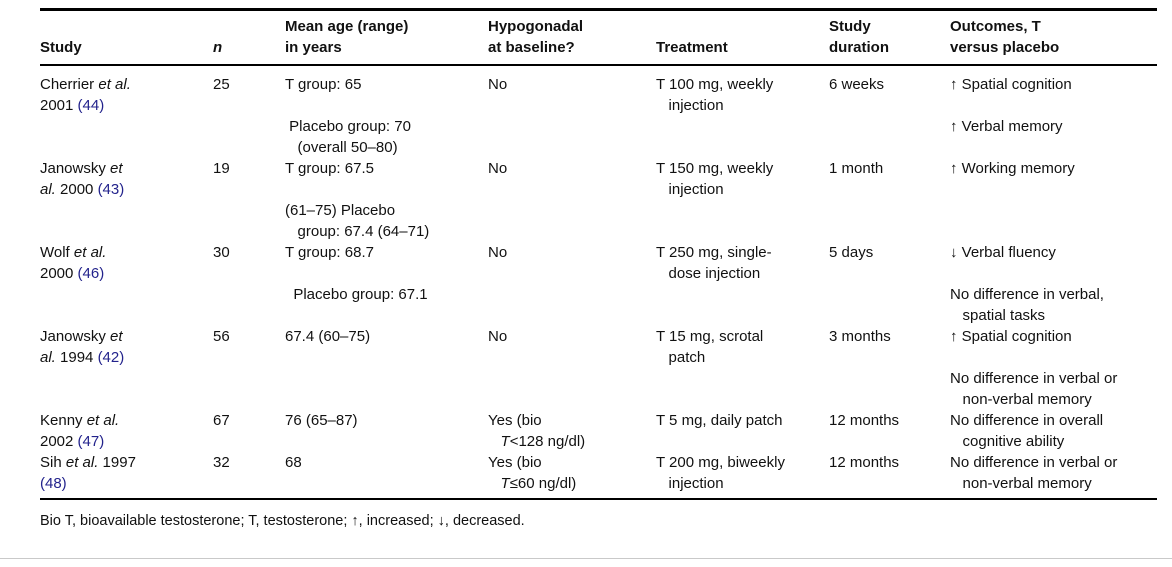  Describe the element at coordinates (76, 357) in the screenshot. I see `study-year: 1994` at that location.